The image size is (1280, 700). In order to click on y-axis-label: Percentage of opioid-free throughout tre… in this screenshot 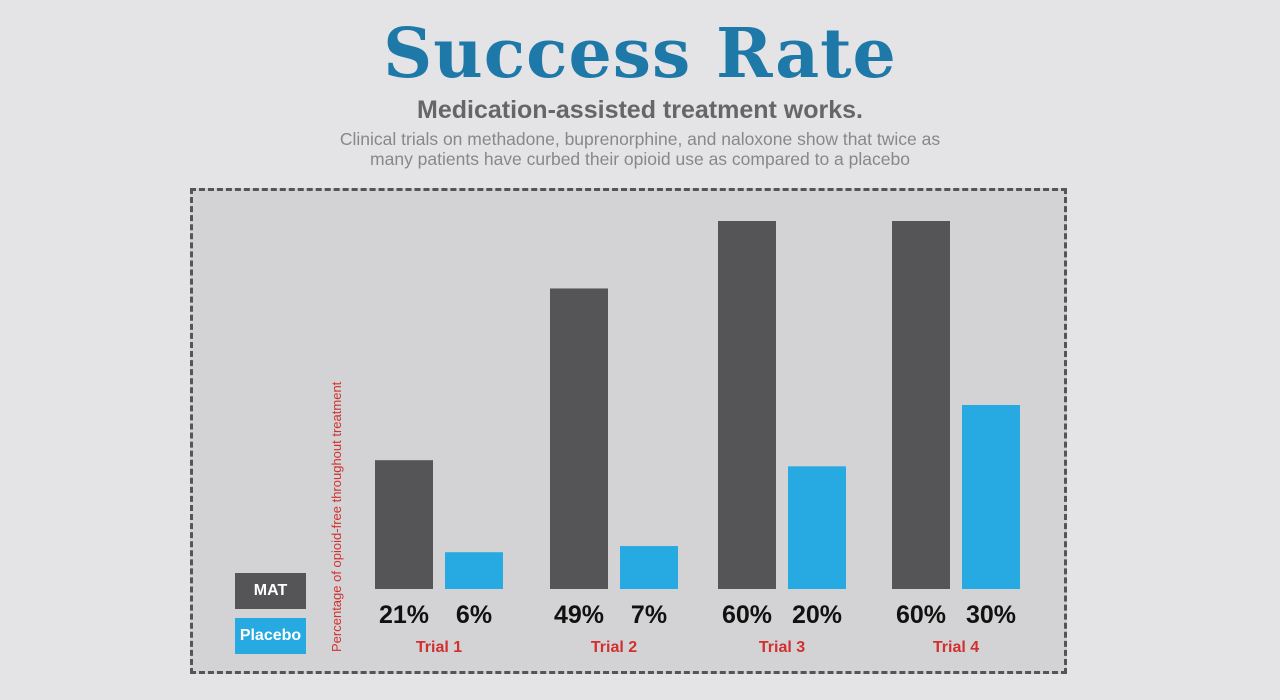, I will do `click(336, 516)`.